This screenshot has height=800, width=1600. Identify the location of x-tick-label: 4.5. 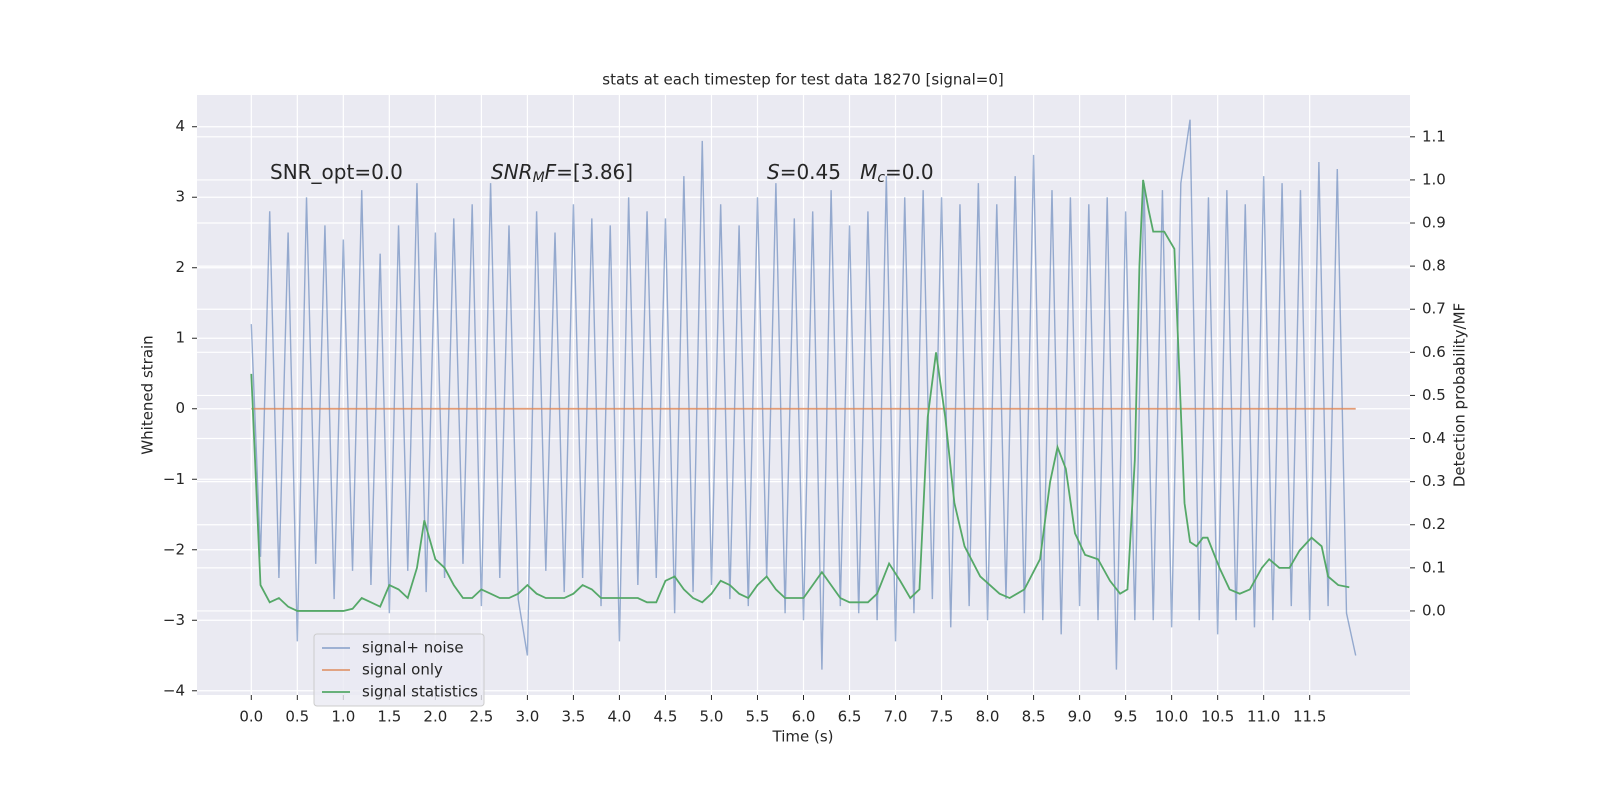
(666, 717).